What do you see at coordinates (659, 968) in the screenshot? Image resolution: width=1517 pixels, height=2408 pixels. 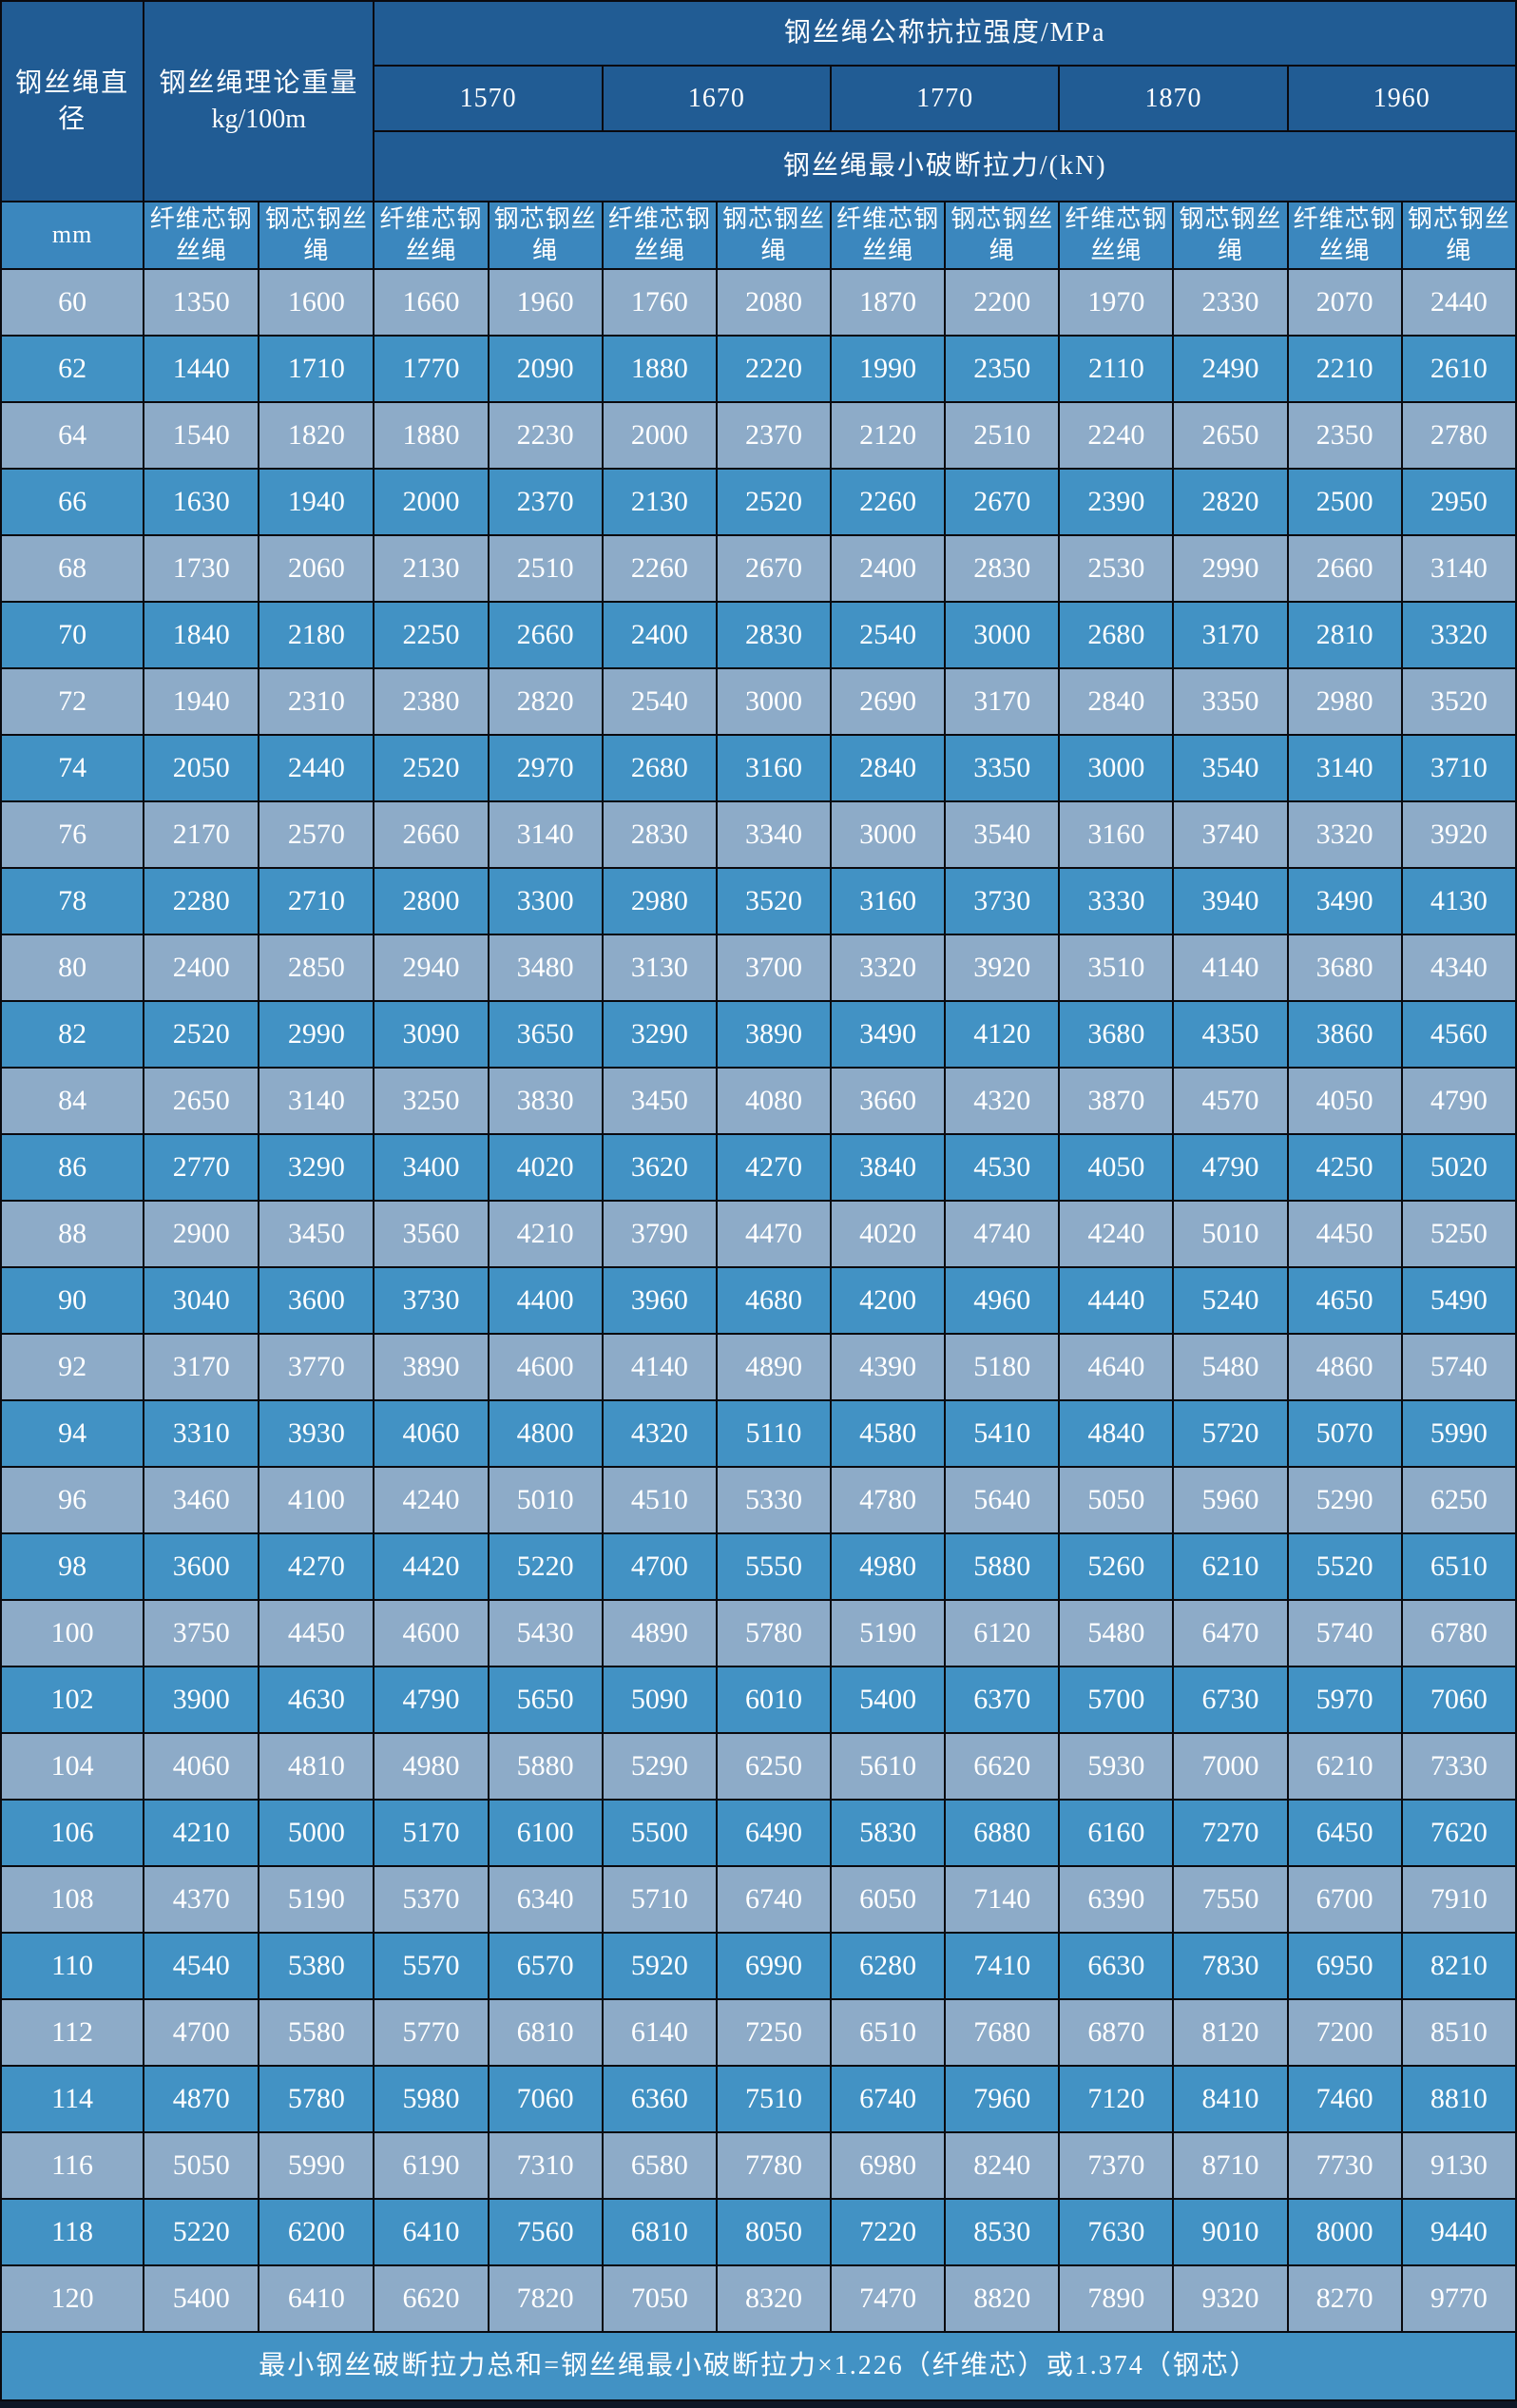 I see `breaking-force-cell: 3130` at bounding box center [659, 968].